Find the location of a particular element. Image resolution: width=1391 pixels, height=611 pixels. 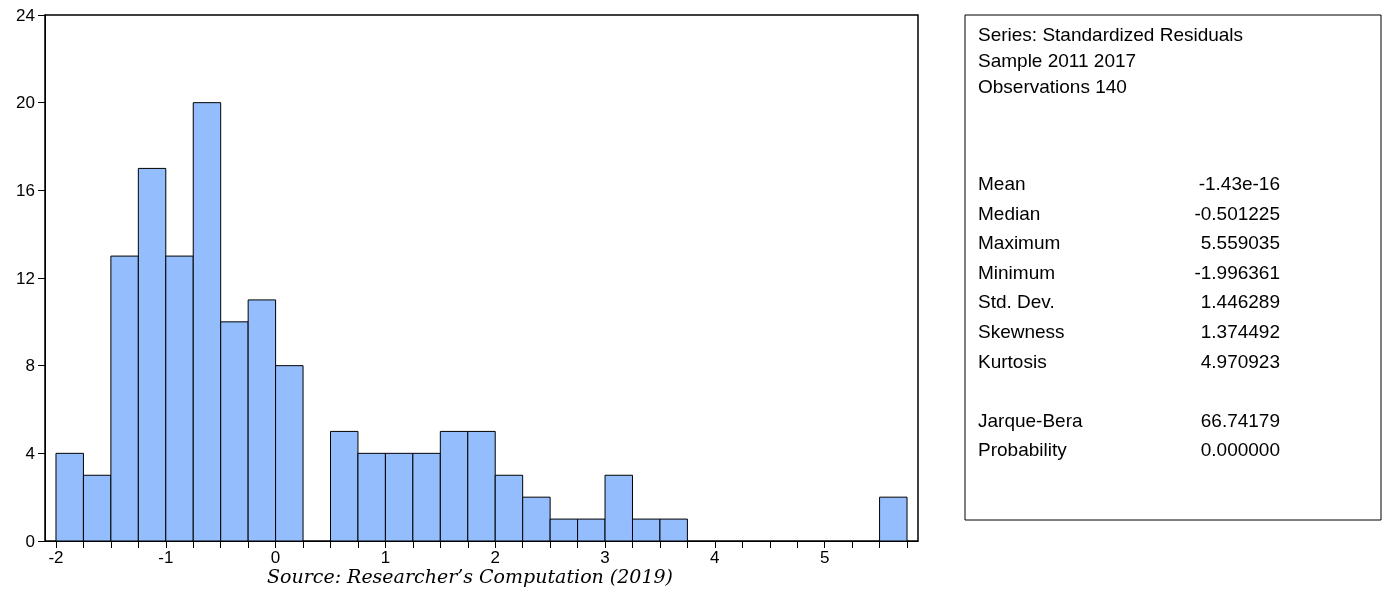

x-tick-label: 2 is located at coordinates (495, 557).